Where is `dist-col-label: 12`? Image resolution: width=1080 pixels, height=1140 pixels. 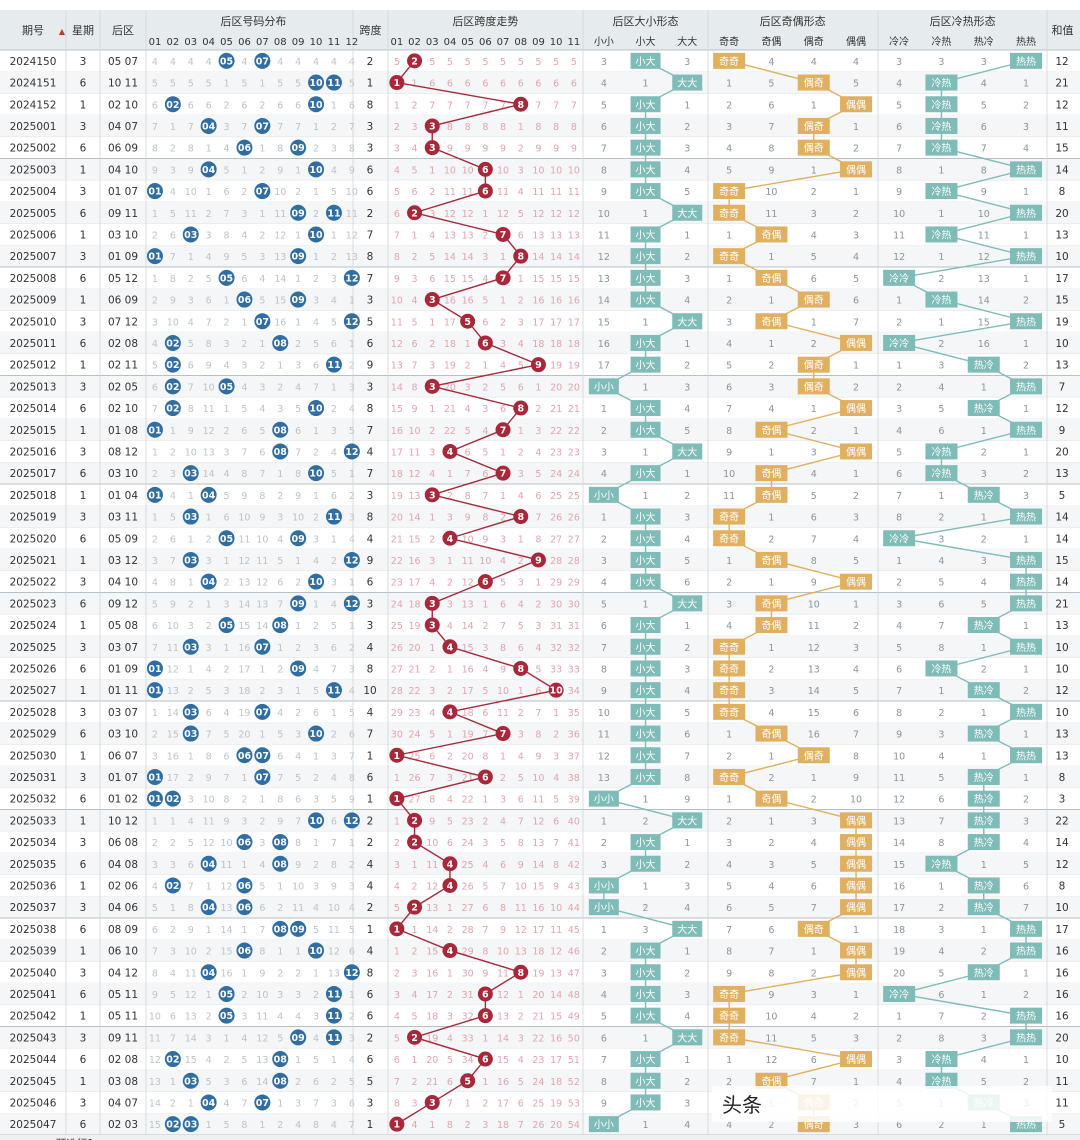 dist-col-label: 12 is located at coordinates (351, 42).